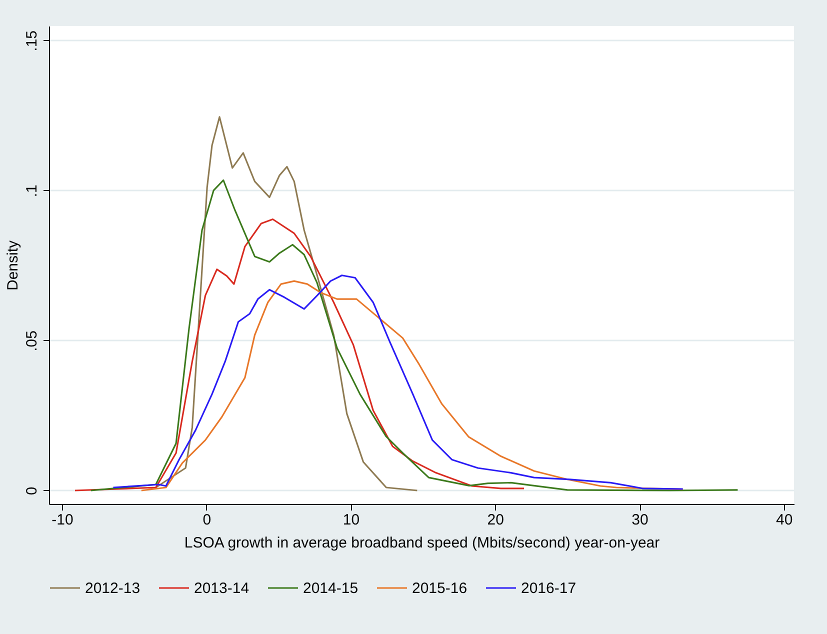 The image size is (827, 634). What do you see at coordinates (640, 520) in the screenshot?
I see `x-tick-label: 30` at bounding box center [640, 520].